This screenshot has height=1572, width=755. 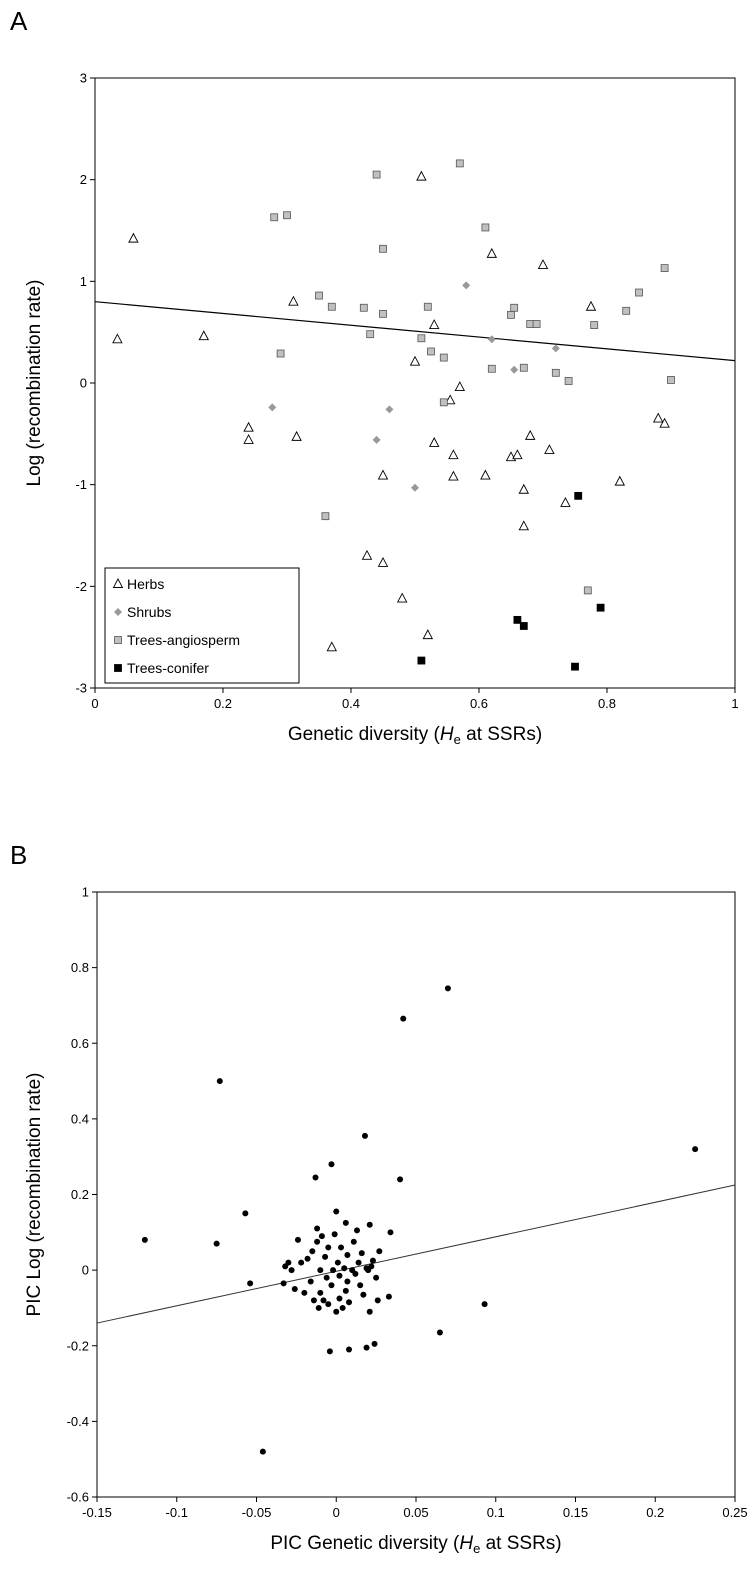 What do you see at coordinates (415, 1544) in the screenshot?
I see `x-axis-title: PIC Genetic diversity (He at SSRs)` at bounding box center [415, 1544].